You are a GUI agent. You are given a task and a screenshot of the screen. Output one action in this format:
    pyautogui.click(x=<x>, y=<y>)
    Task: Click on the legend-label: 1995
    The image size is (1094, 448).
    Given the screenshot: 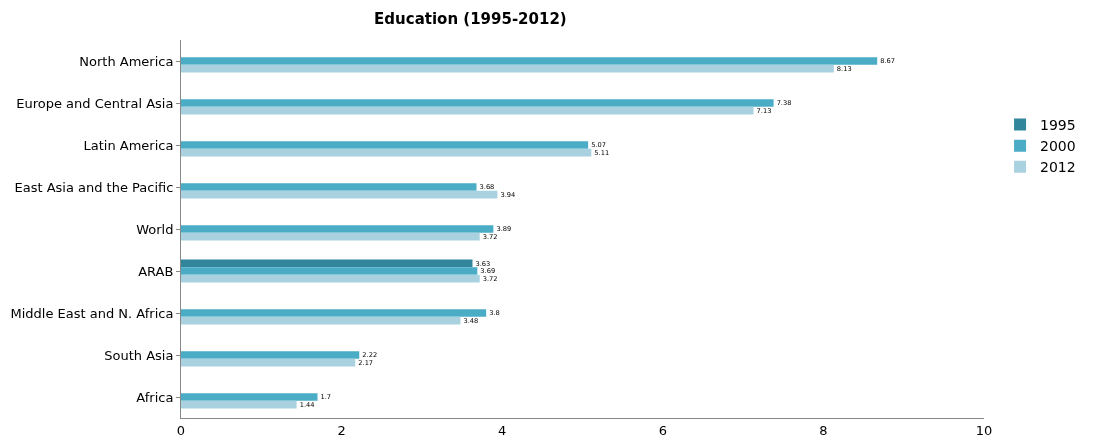 What is the action you would take?
    pyautogui.click(x=1058, y=124)
    